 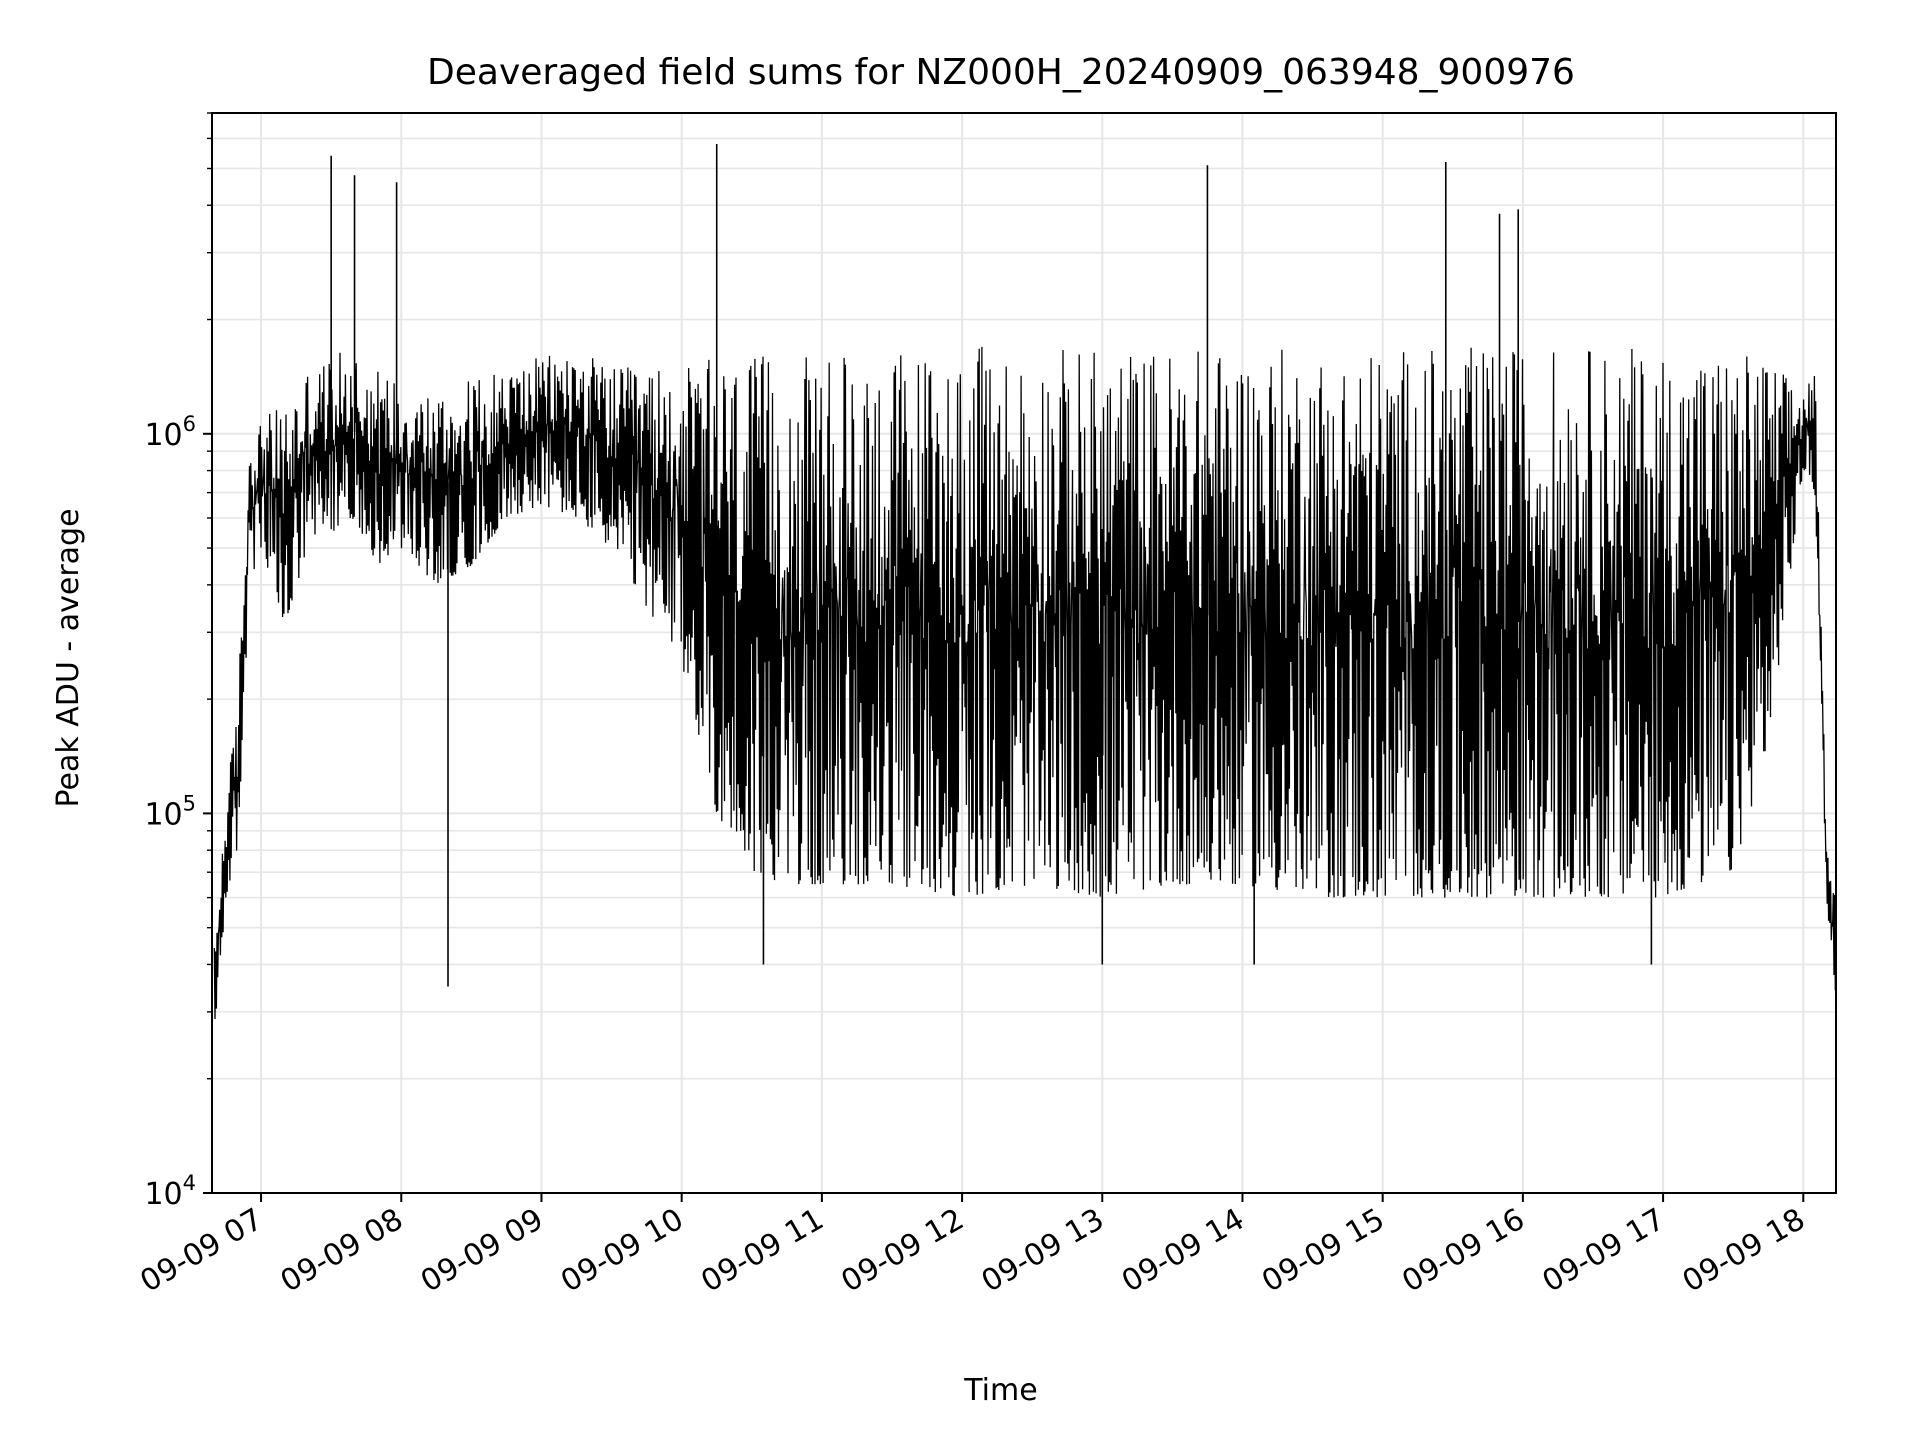 I want to click on y-tick-label: 10⁵, so click(x=170, y=811).